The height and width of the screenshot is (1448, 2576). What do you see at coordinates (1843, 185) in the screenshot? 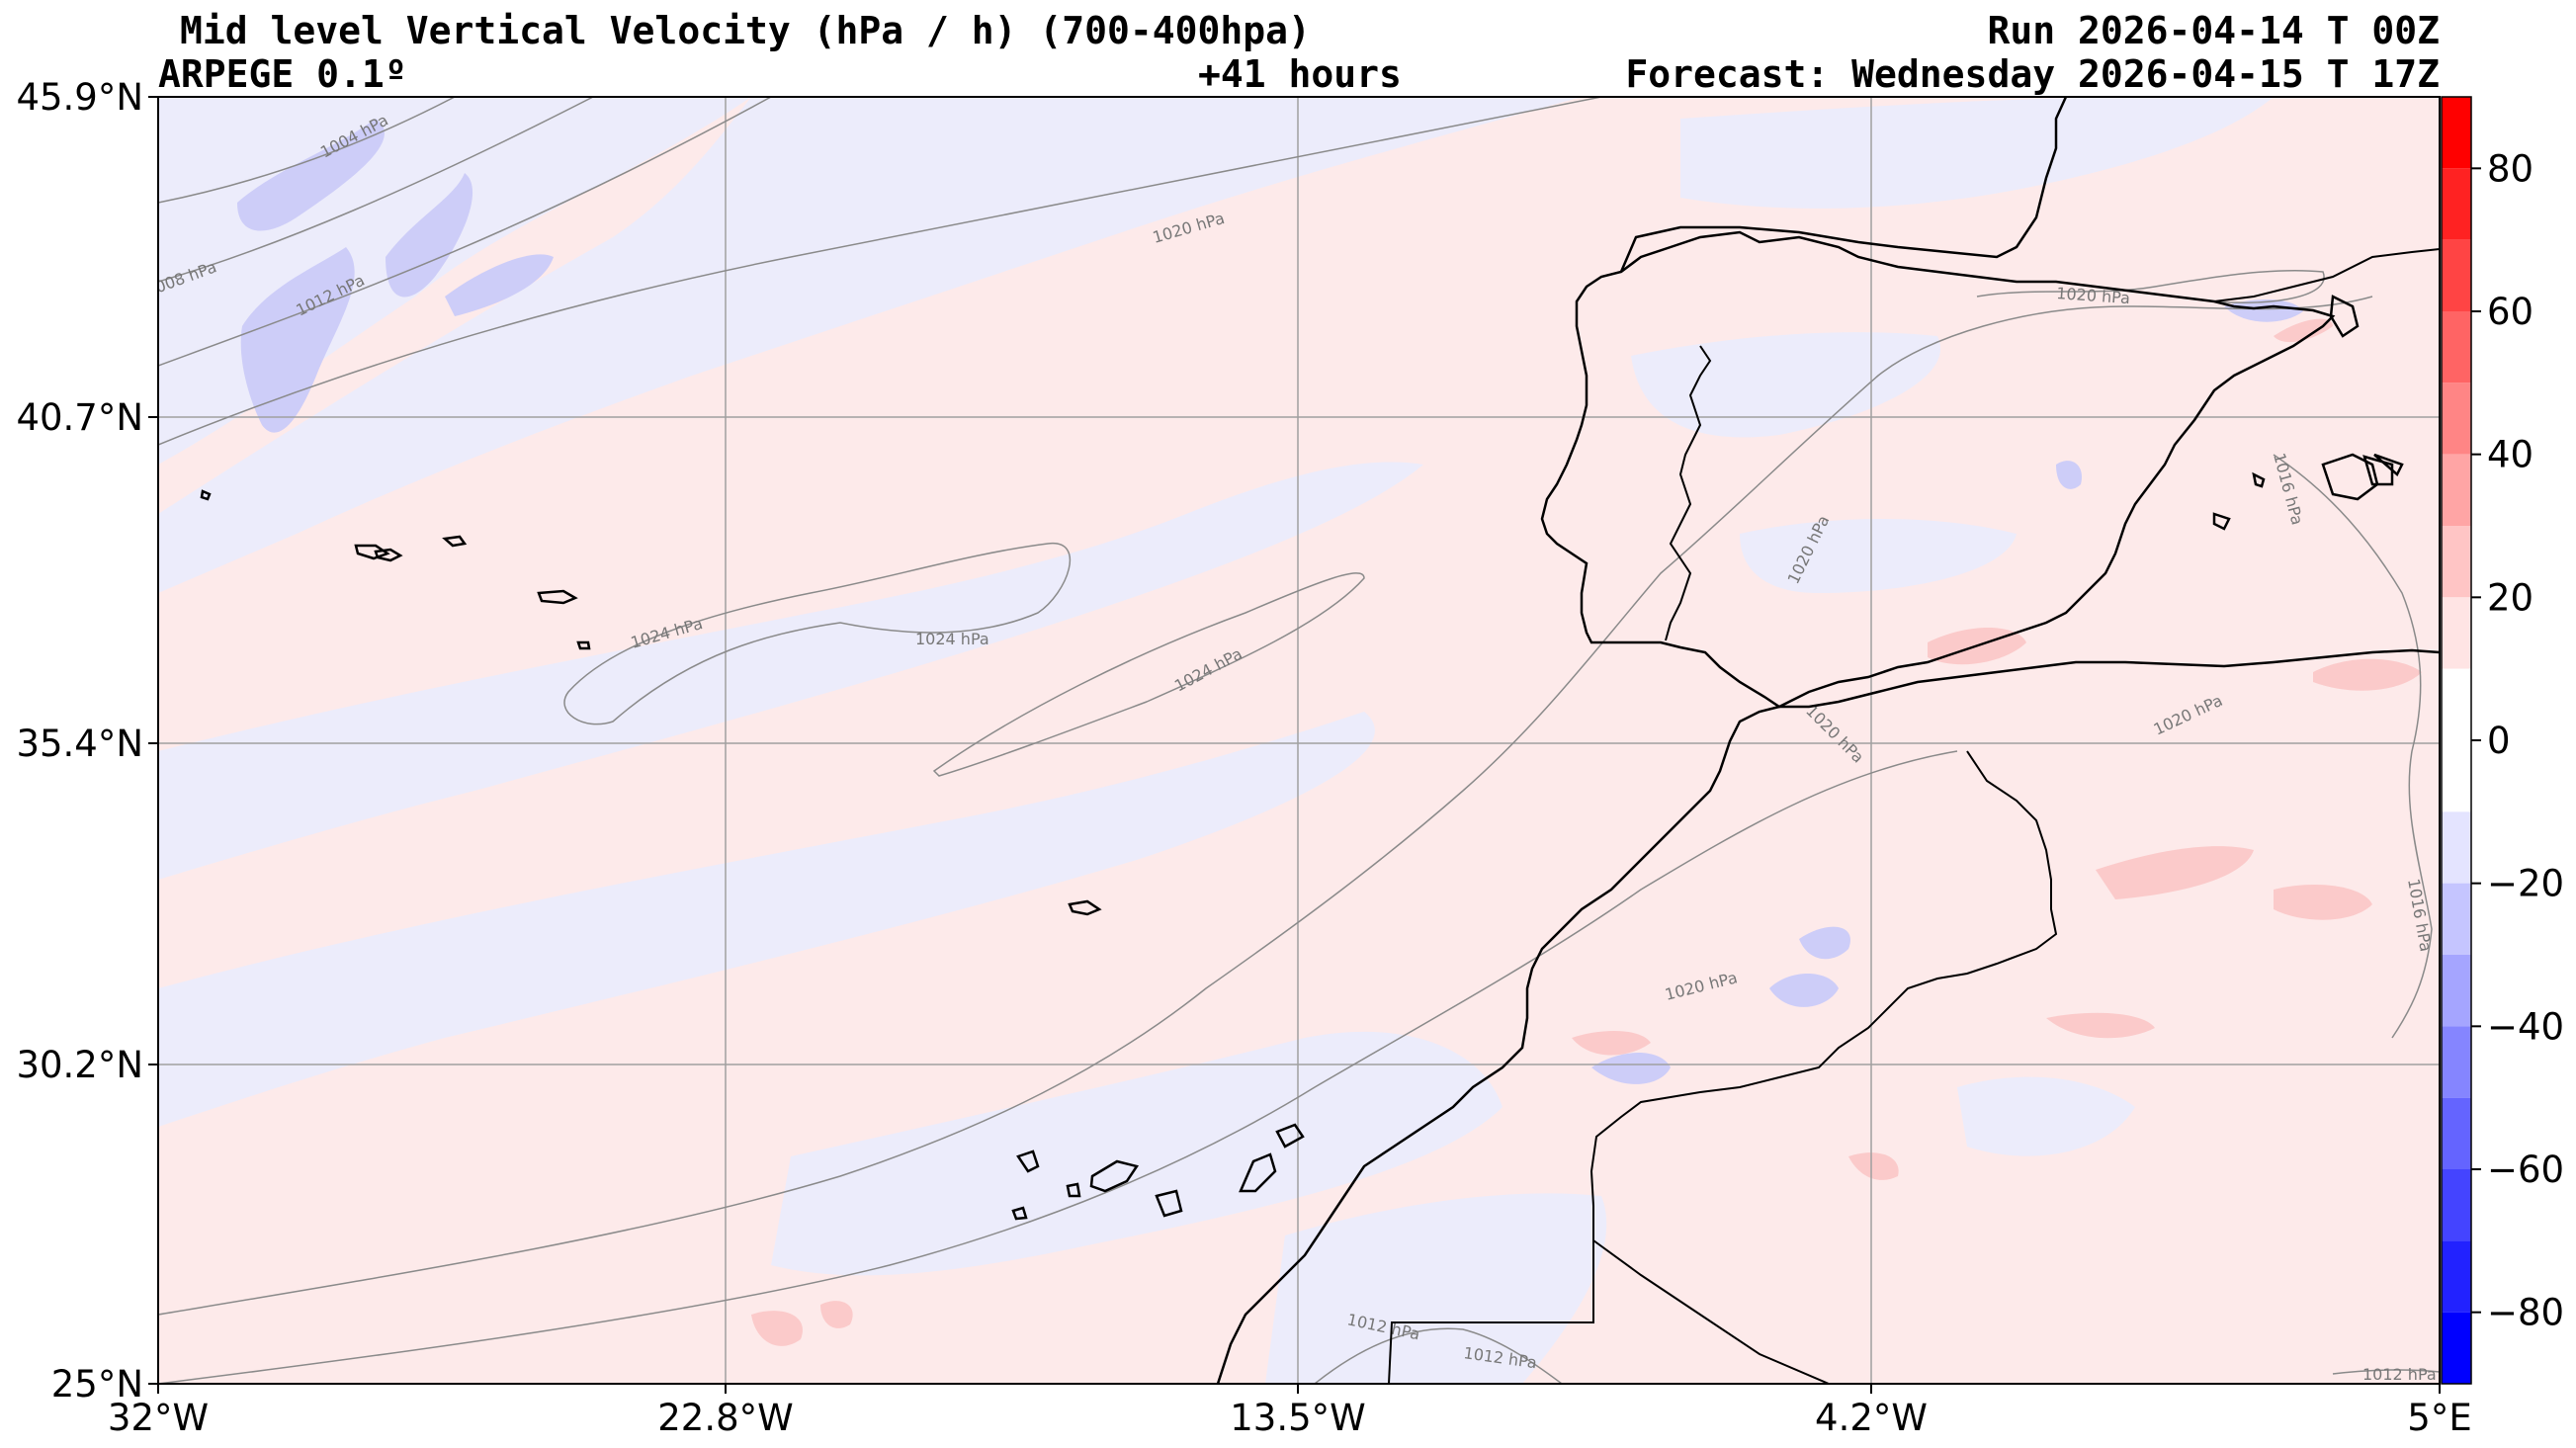
I see `france-coast` at bounding box center [1843, 185].